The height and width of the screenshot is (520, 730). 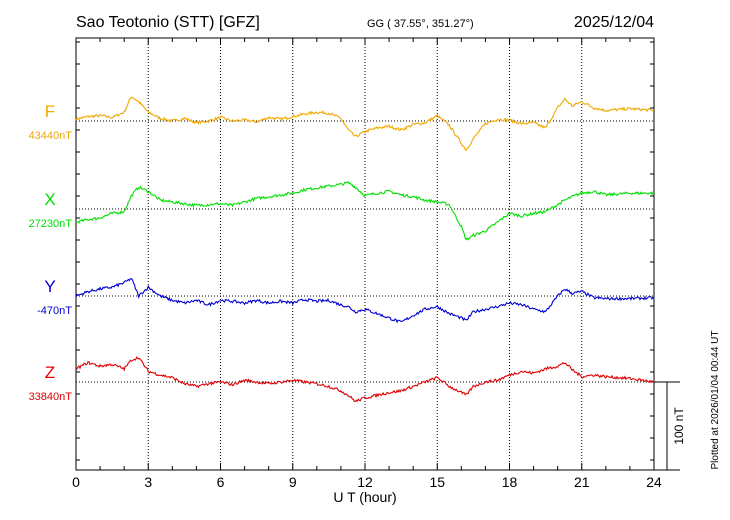 What do you see at coordinates (49, 286) in the screenshot?
I see `series-name-y: Y` at bounding box center [49, 286].